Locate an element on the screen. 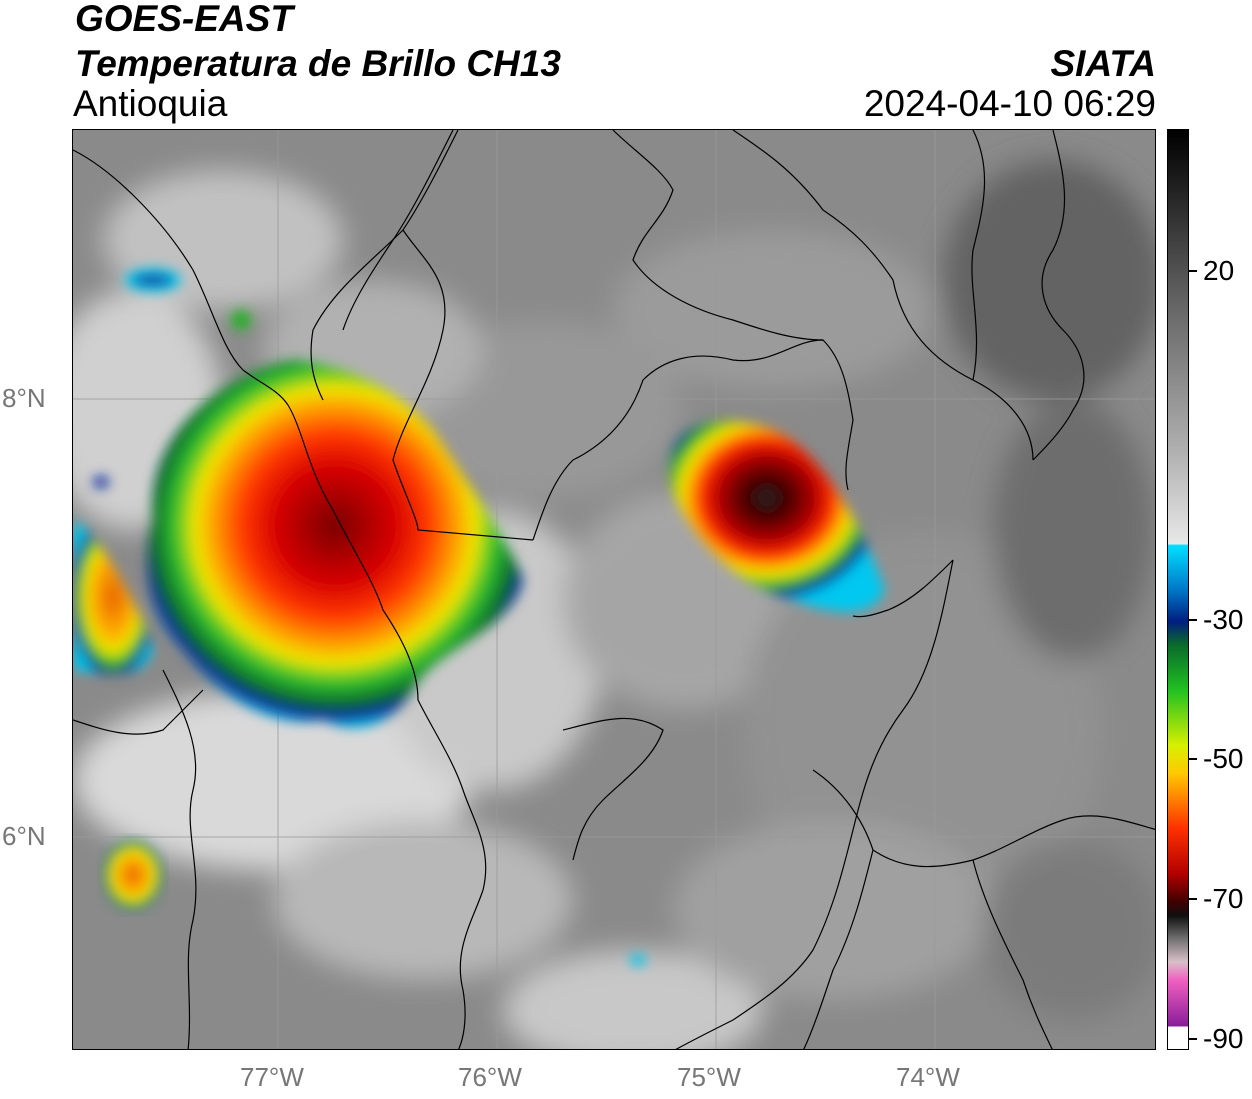 The image size is (1252, 1099). lat-label-8n: 8°N is located at coordinates (24, 398).